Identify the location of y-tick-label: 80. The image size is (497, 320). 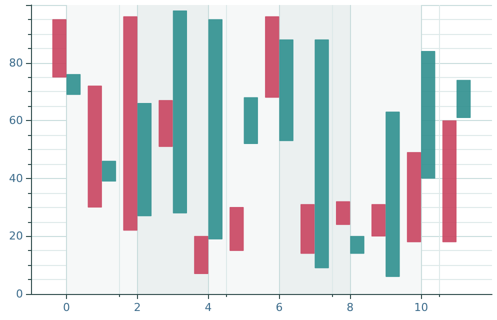
(16, 63).